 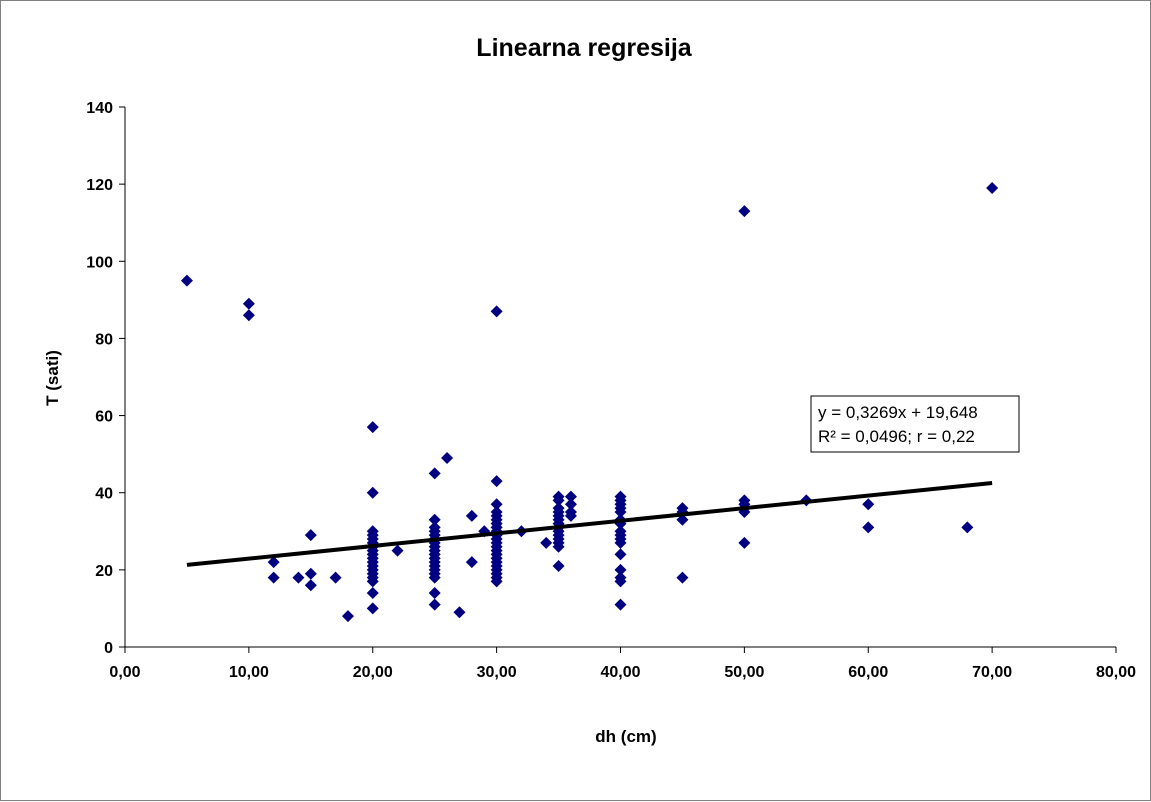 What do you see at coordinates (896, 436) in the screenshot?
I see `trendline-stats: R² = 0,0496; r = 0,22` at bounding box center [896, 436].